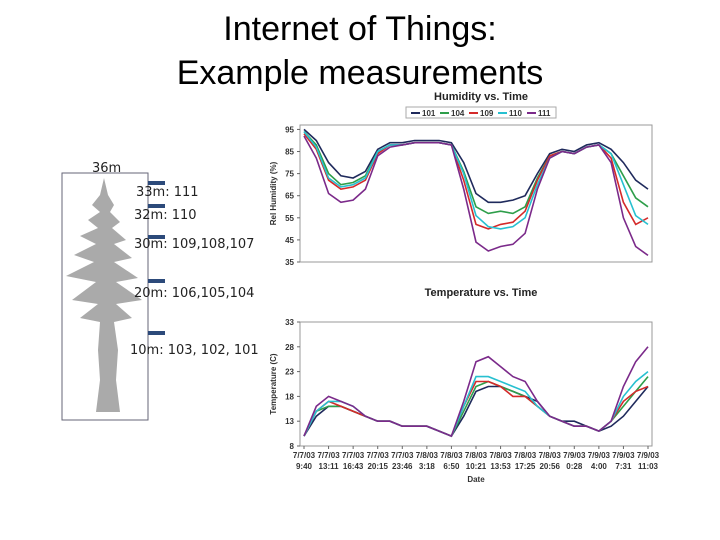 The height and width of the screenshot is (540, 720). I want to click on x-tick-label: 7/7/03 9:40, so click(304, 461).